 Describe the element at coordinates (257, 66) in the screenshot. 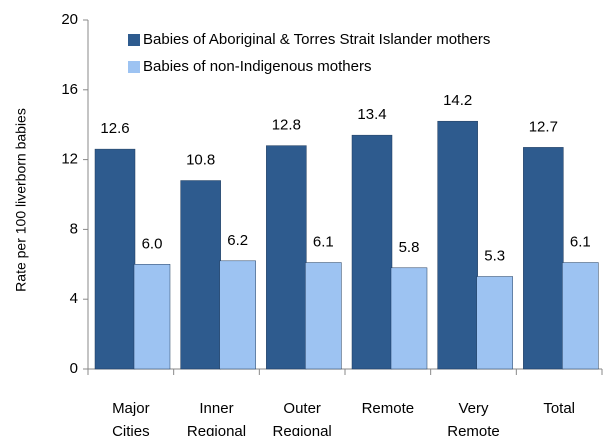

I see `legend-label: Babies of non-Indigenous mothers` at that location.